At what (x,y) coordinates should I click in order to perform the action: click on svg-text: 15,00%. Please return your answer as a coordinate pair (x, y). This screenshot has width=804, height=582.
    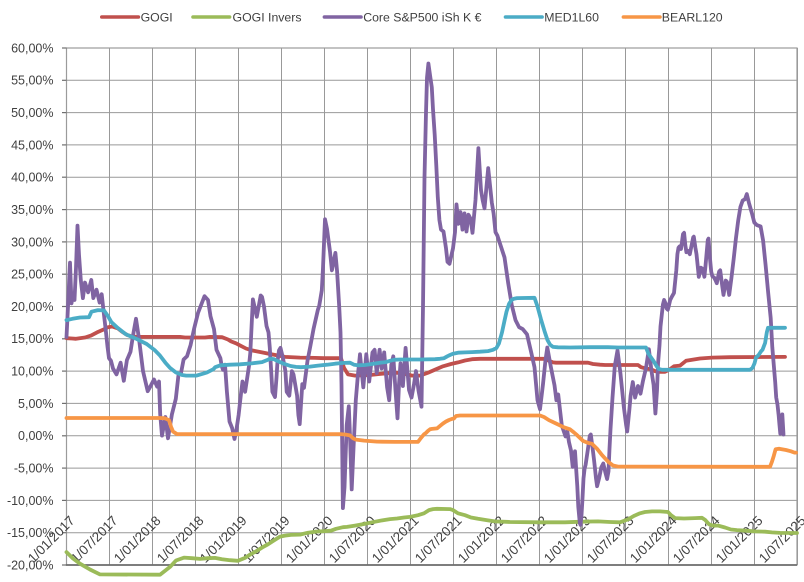
    Looking at the image, I should click on (32, 339).